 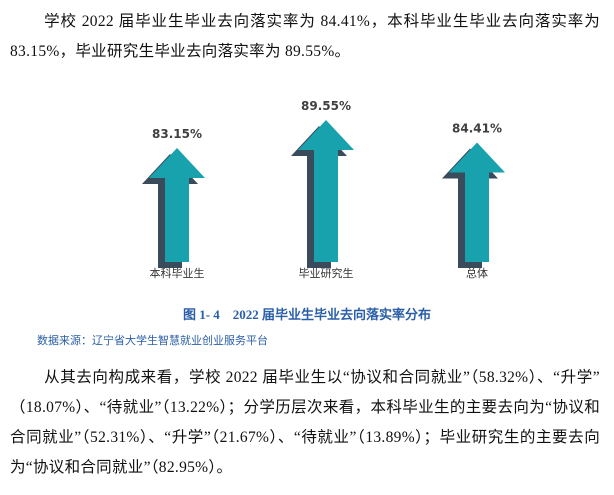 I want to click on value-label: 84.41%, so click(x=477, y=128).